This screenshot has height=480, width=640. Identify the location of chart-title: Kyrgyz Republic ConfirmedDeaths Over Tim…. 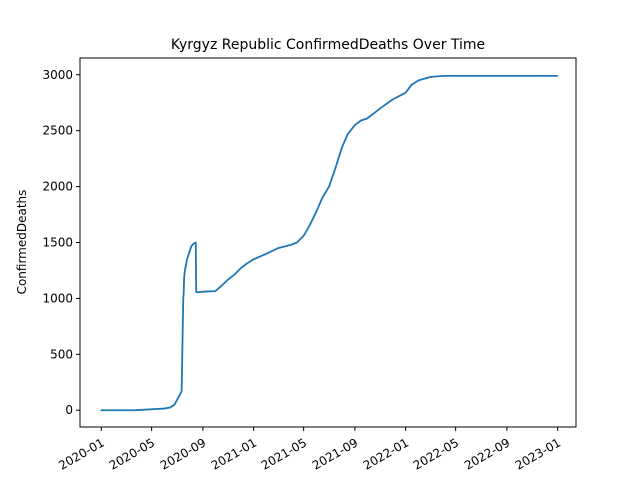
(328, 45).